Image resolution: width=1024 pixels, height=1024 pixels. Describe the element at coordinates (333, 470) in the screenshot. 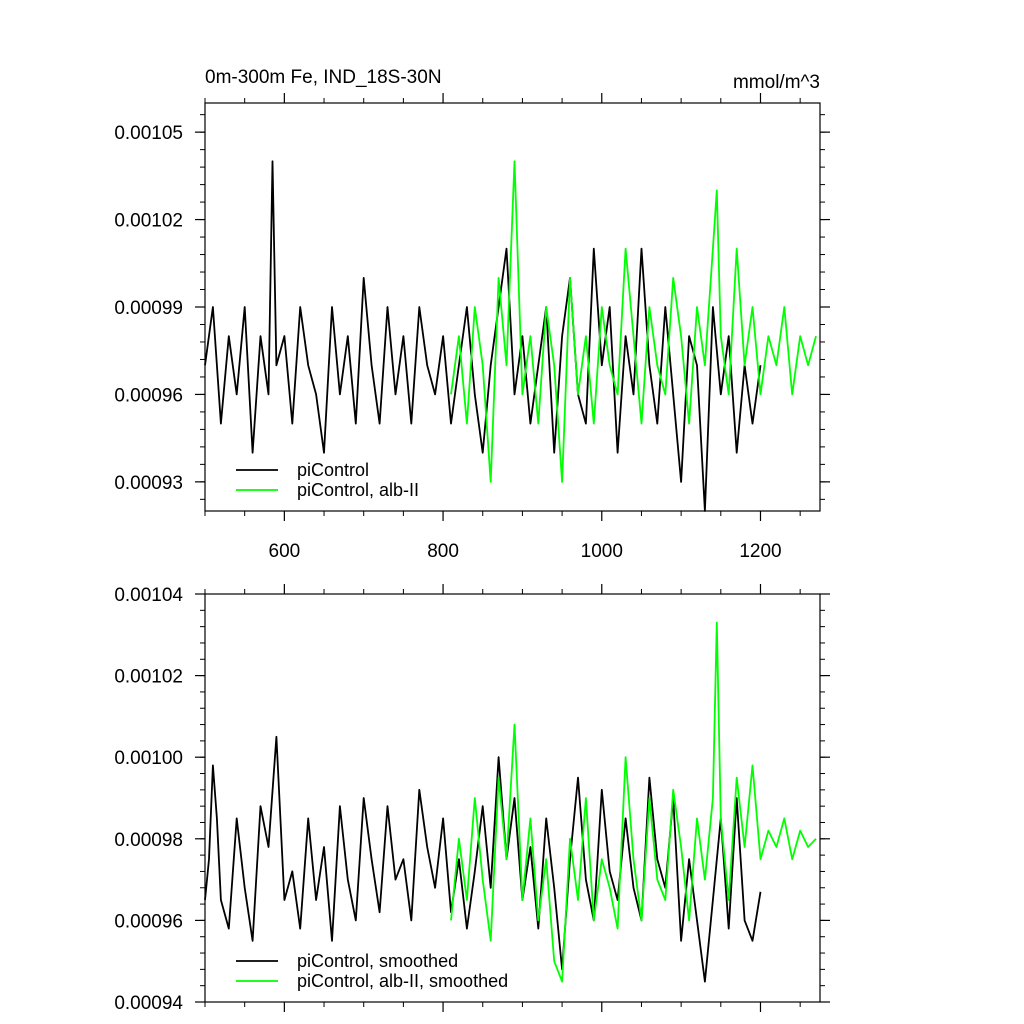

I see `legend-label: piControl` at that location.